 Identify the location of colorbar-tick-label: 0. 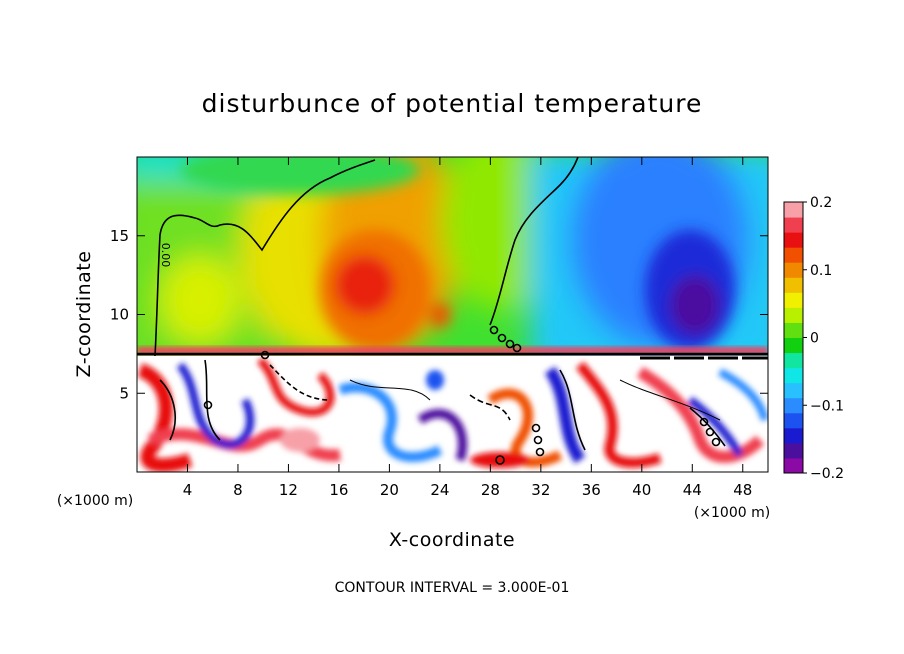
(814, 339).